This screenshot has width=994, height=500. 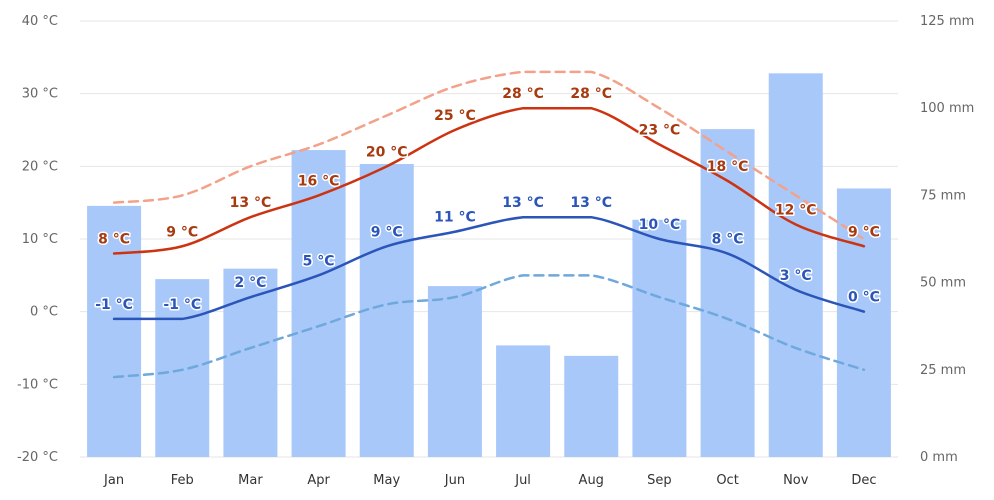 What do you see at coordinates (522, 480) in the screenshot?
I see `x-category-label: Jul` at bounding box center [522, 480].